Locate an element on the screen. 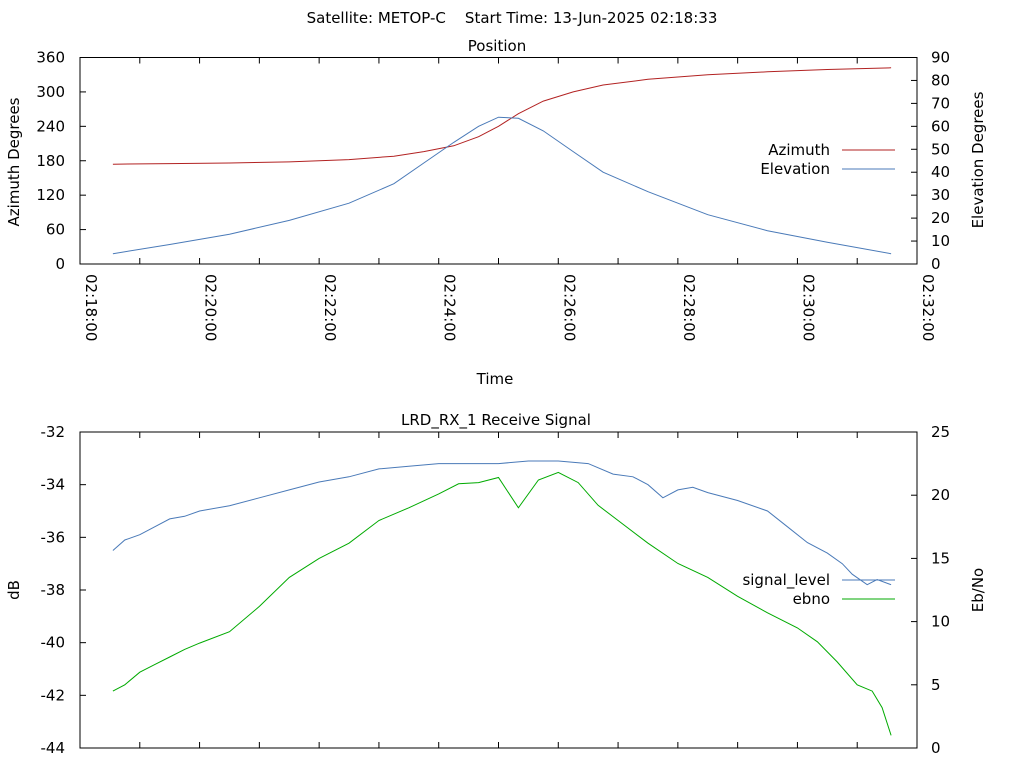 Image resolution: width=1024 pixels, height=768 pixels. y2-tick-label: 50 is located at coordinates (940, 149).